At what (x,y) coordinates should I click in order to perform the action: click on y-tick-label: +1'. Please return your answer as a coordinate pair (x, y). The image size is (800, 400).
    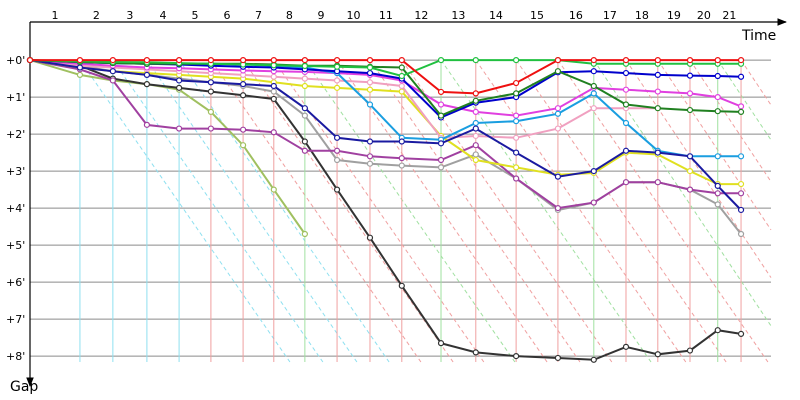
    Looking at the image, I should click on (15, 97).